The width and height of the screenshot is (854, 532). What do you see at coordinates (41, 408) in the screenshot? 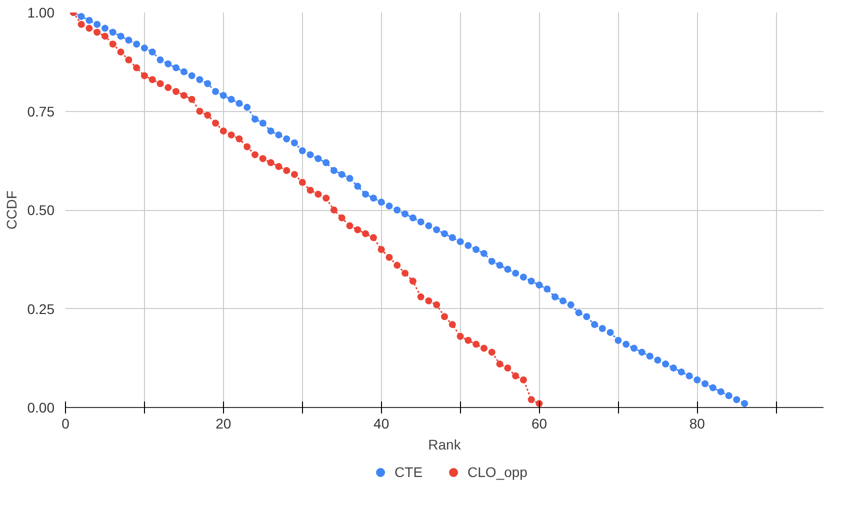
I see `y-tick-label: 0.00` at bounding box center [41, 408].